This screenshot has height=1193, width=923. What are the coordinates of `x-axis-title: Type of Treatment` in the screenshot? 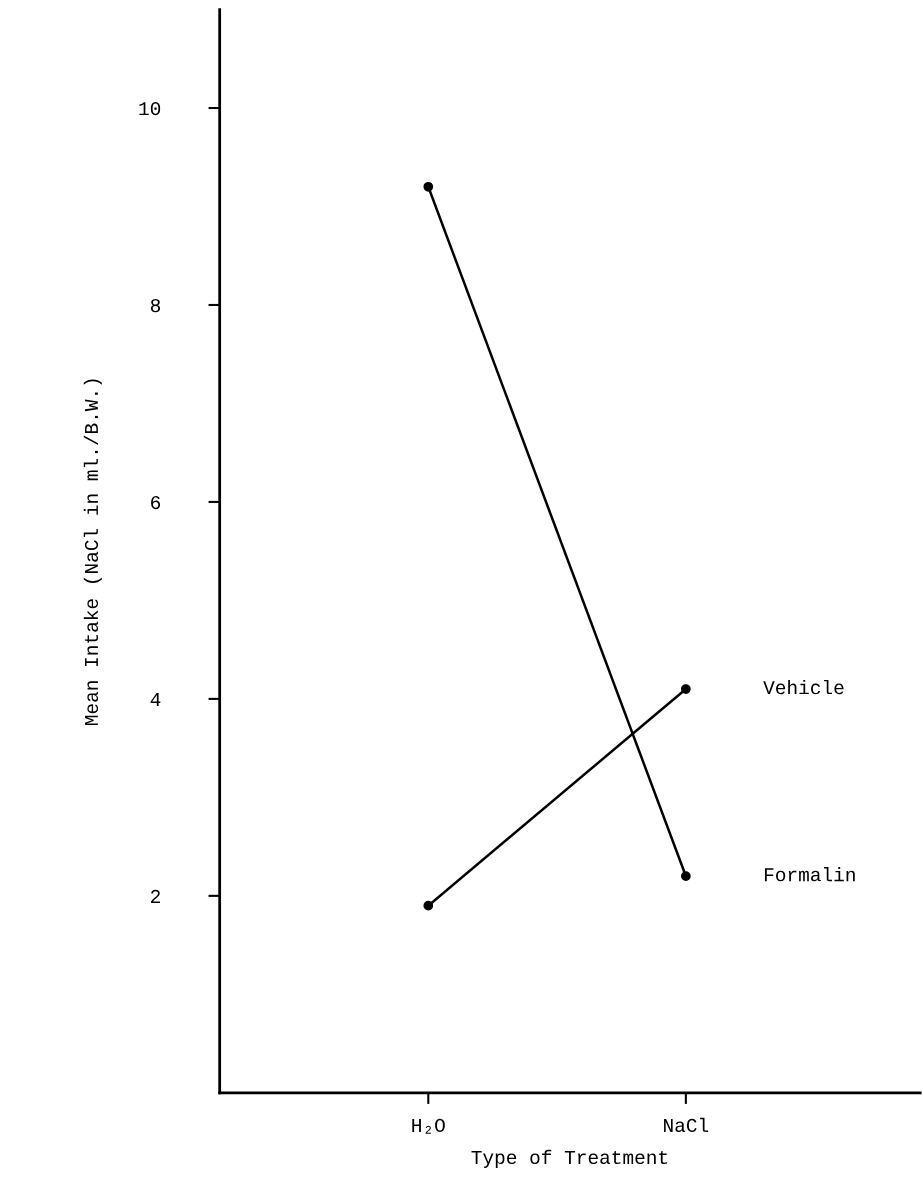 It's located at (569, 1158).